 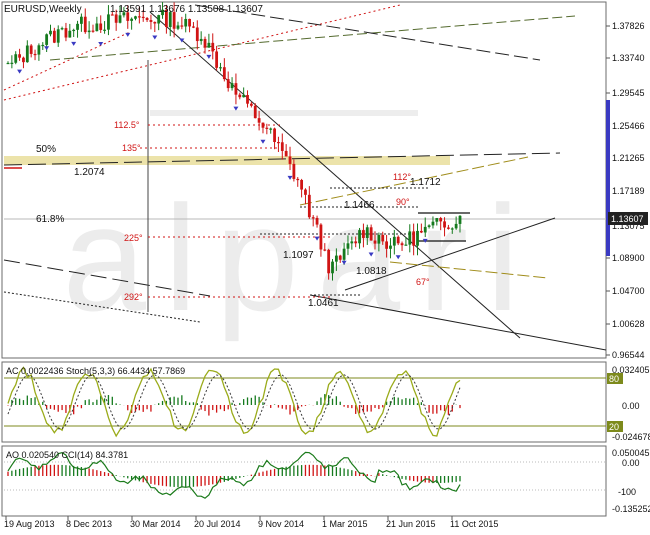 What do you see at coordinates (402, 177) in the screenshot?
I see `fib-label-112b: 112°` at bounding box center [402, 177].